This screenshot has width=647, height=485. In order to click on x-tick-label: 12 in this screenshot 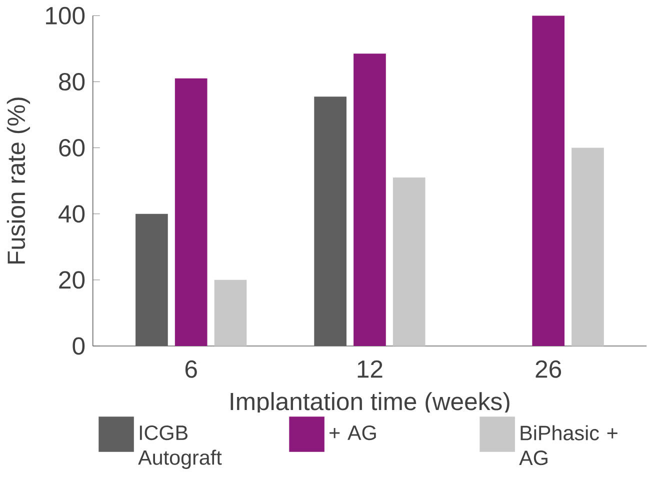, I will do `click(370, 369)`.